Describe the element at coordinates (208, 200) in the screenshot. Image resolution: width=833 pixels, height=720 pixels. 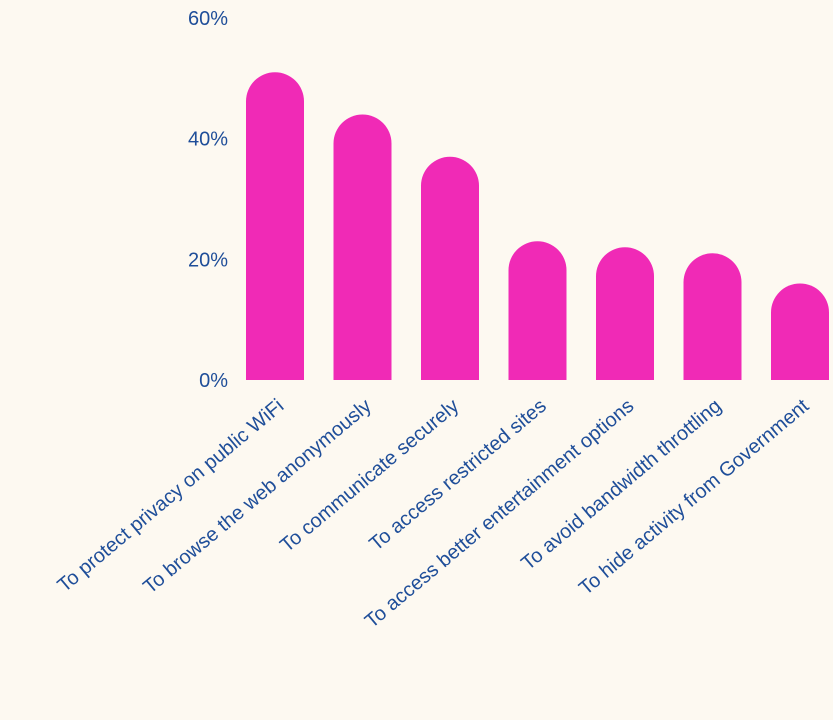
I see `y-axis-ticks: 0% 20% 40% 60%` at that location.